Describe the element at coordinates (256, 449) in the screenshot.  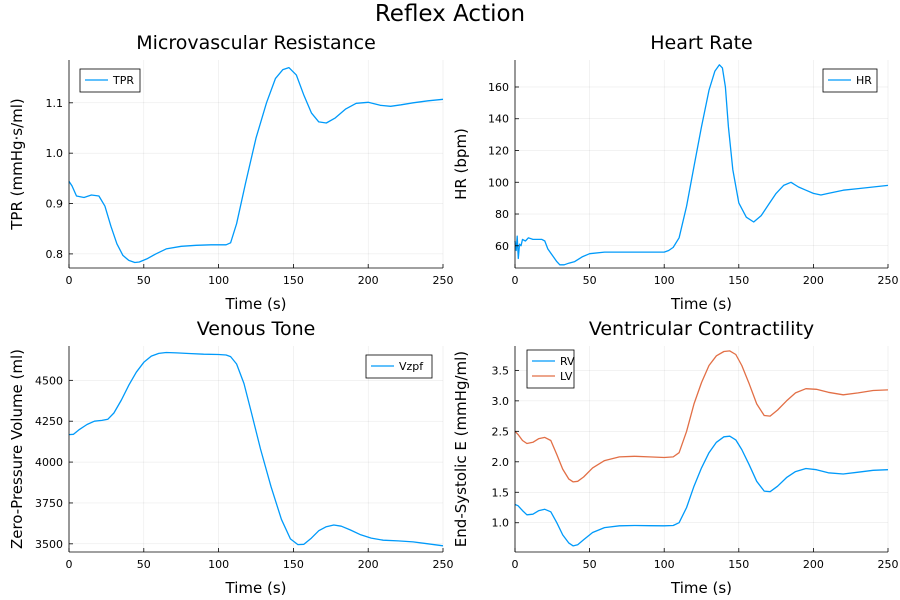
I see `series-line-vzpf` at that location.